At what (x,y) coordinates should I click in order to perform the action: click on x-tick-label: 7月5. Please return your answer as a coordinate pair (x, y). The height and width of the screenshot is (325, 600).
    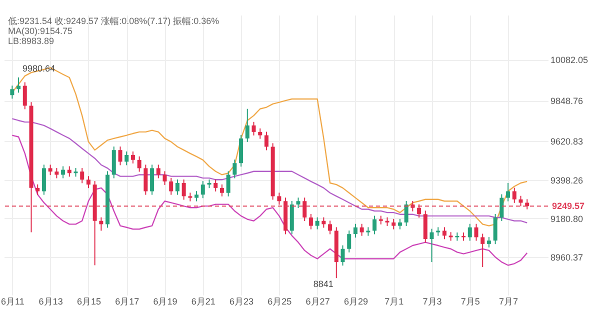
    Looking at the image, I should click on (470, 301).